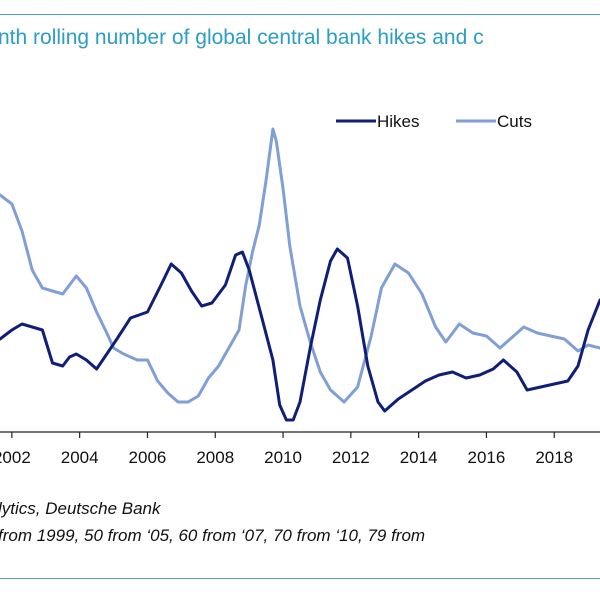 This screenshot has height=600, width=600. What do you see at coordinates (398, 121) in the screenshot?
I see `legend-label-hikes: Hikes` at bounding box center [398, 121].